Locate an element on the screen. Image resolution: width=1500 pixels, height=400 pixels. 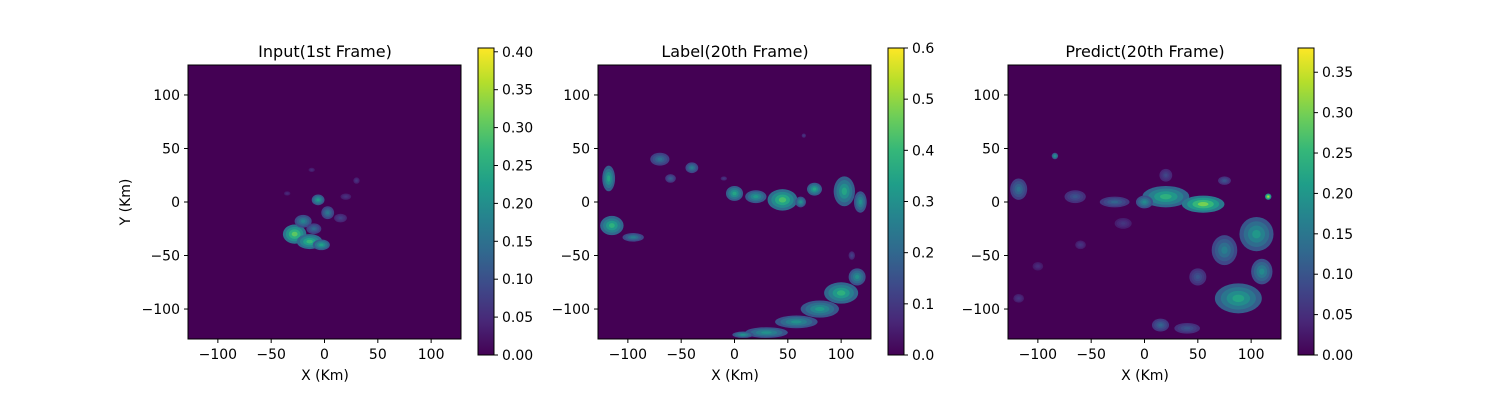
x-tick: 0 is located at coordinates (324, 351).